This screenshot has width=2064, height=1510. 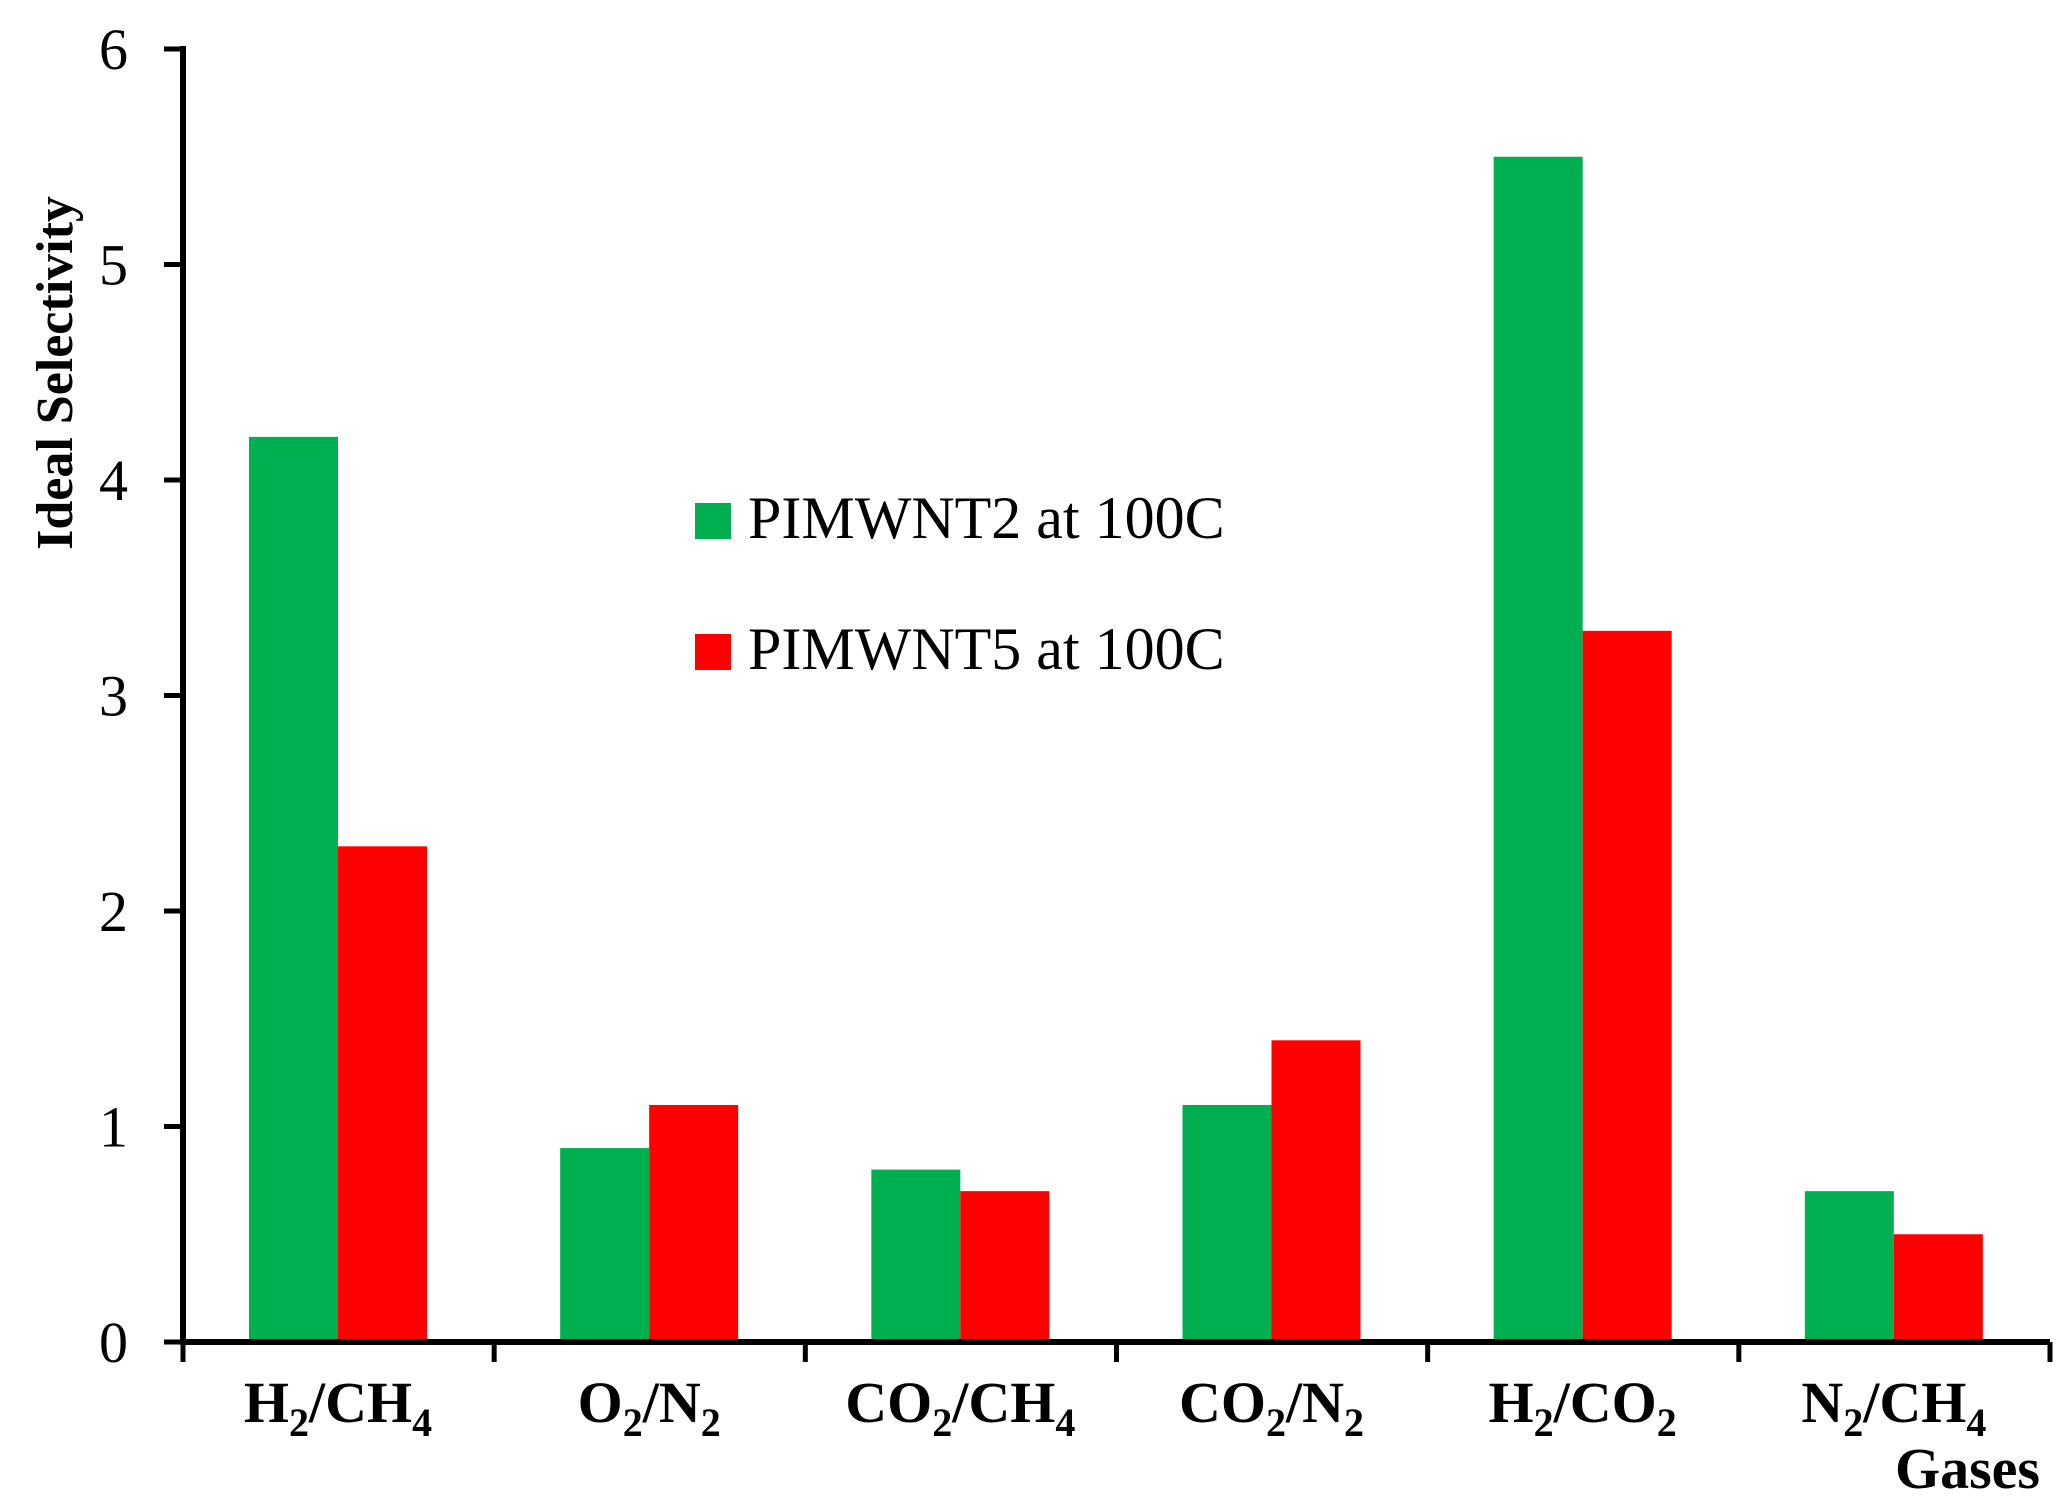 What do you see at coordinates (338, 1407) in the screenshot?
I see `category-label: H2/CH4` at bounding box center [338, 1407].